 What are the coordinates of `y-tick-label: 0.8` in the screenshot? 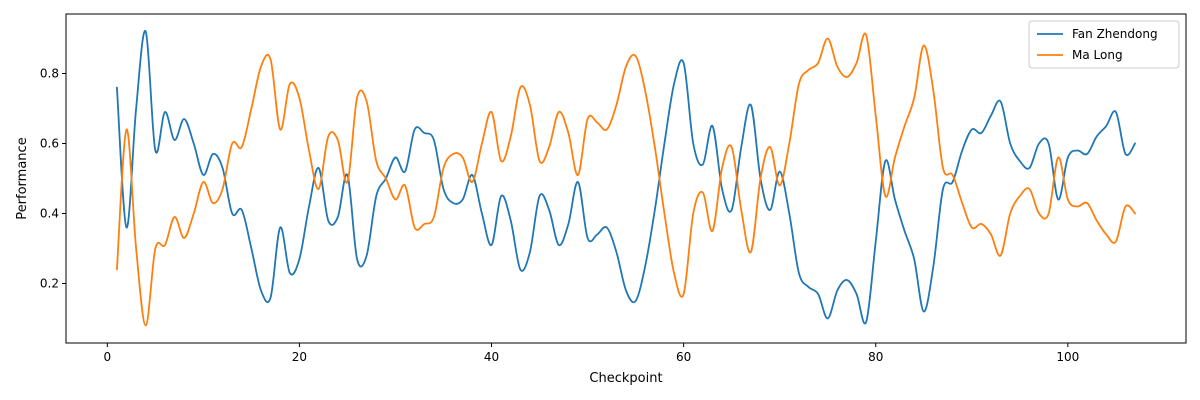 It's located at (49, 74).